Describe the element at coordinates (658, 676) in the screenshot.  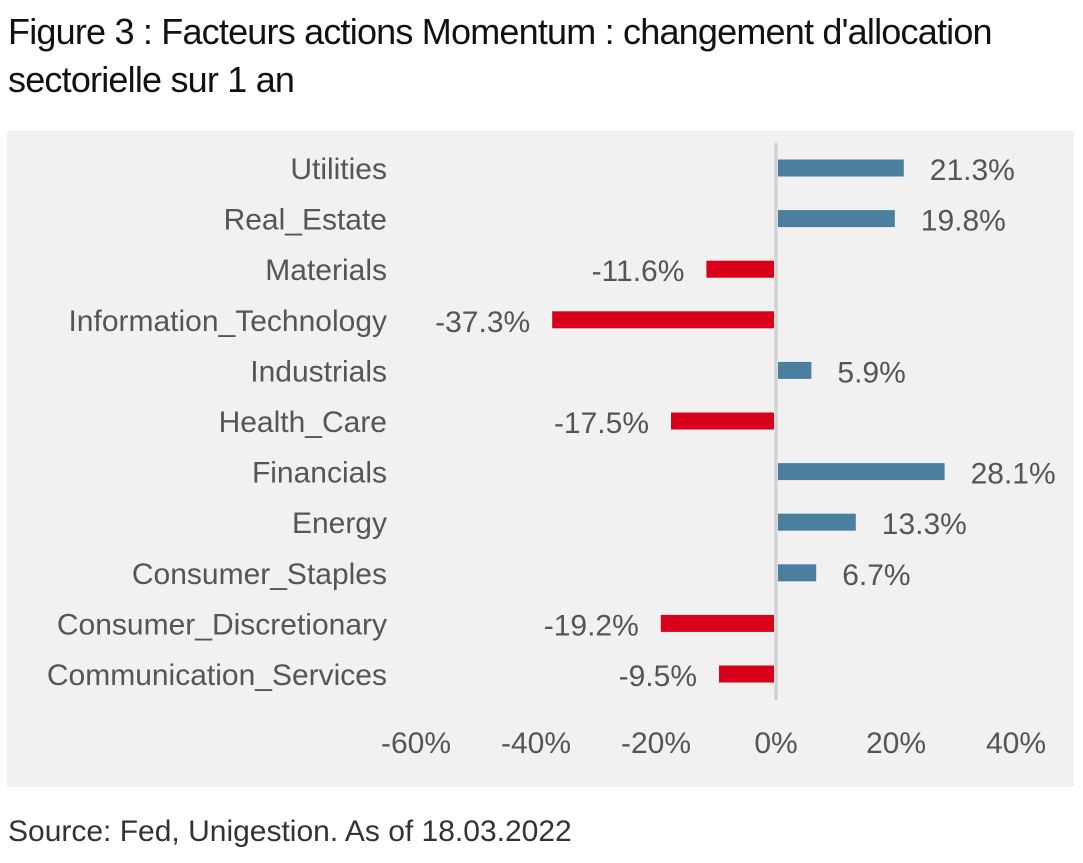
I see `value-label: -9.5%` at that location.